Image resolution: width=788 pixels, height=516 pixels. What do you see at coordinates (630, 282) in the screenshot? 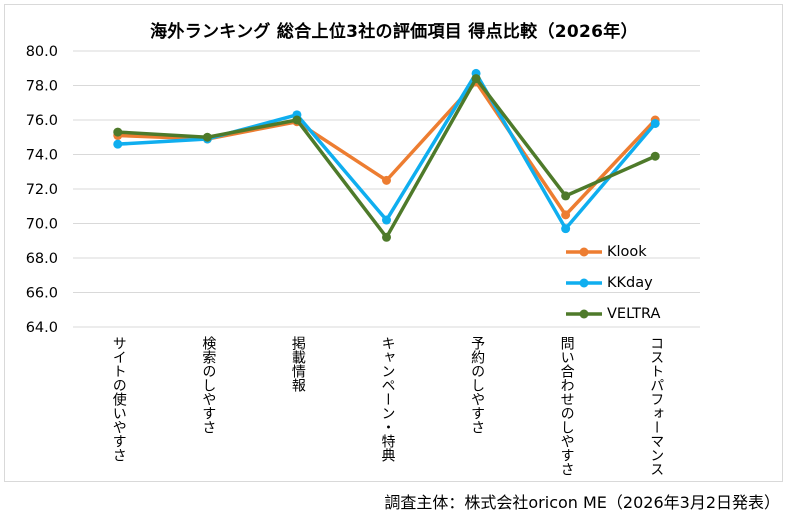
I see `legend-label: KKday` at bounding box center [630, 282].